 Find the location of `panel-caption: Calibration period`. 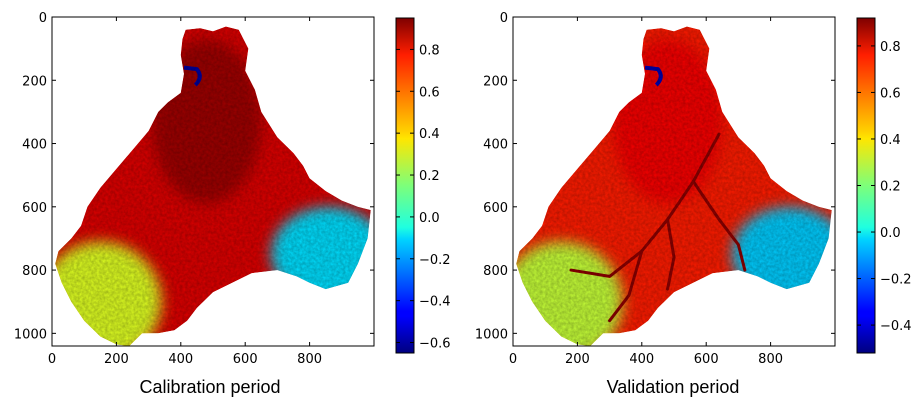

panel-caption: Calibration period is located at coordinates (209, 387).